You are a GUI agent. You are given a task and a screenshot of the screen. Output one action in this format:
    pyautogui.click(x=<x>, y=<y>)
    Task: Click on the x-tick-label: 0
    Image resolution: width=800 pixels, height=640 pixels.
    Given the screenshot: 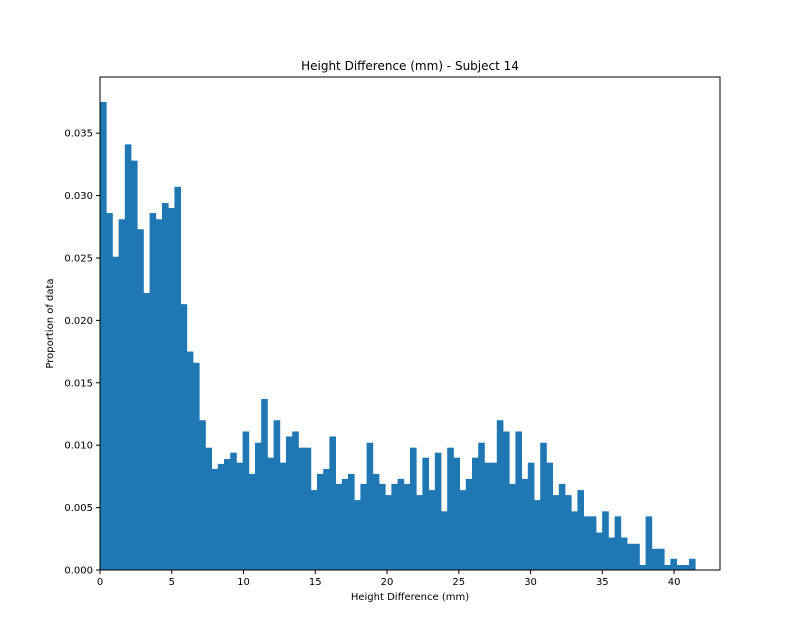 What is the action you would take?
    pyautogui.click(x=100, y=582)
    